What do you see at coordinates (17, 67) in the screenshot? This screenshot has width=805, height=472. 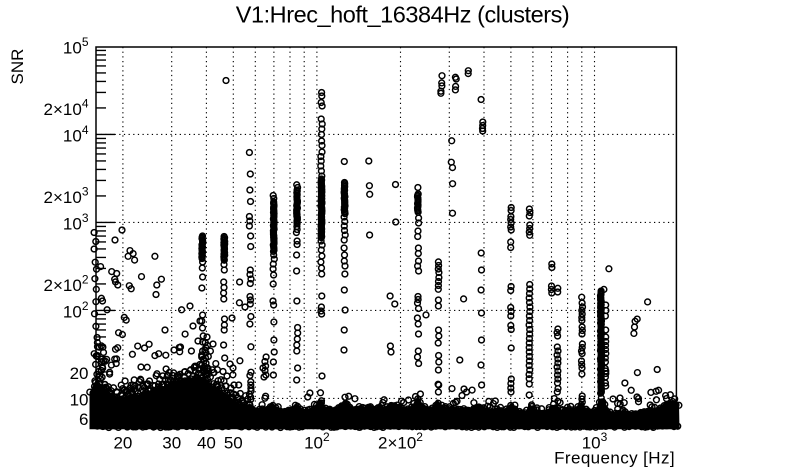 I see `svg-text: SNR` at bounding box center [17, 67].